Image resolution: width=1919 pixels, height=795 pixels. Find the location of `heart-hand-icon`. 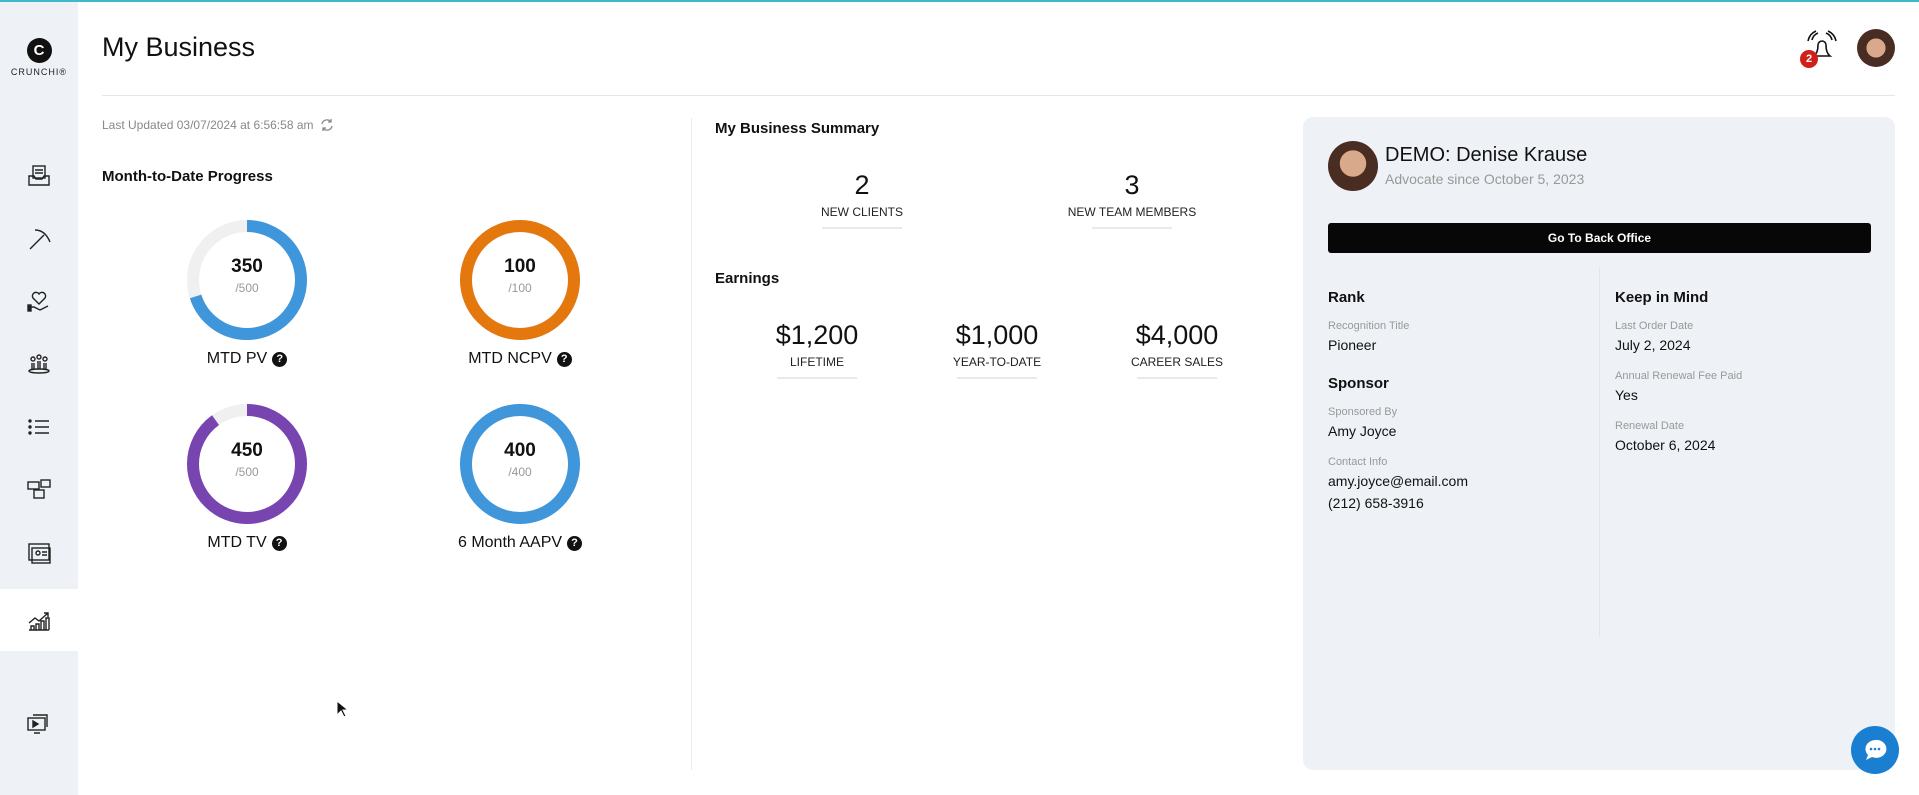

heart-hand-icon is located at coordinates (38, 301).